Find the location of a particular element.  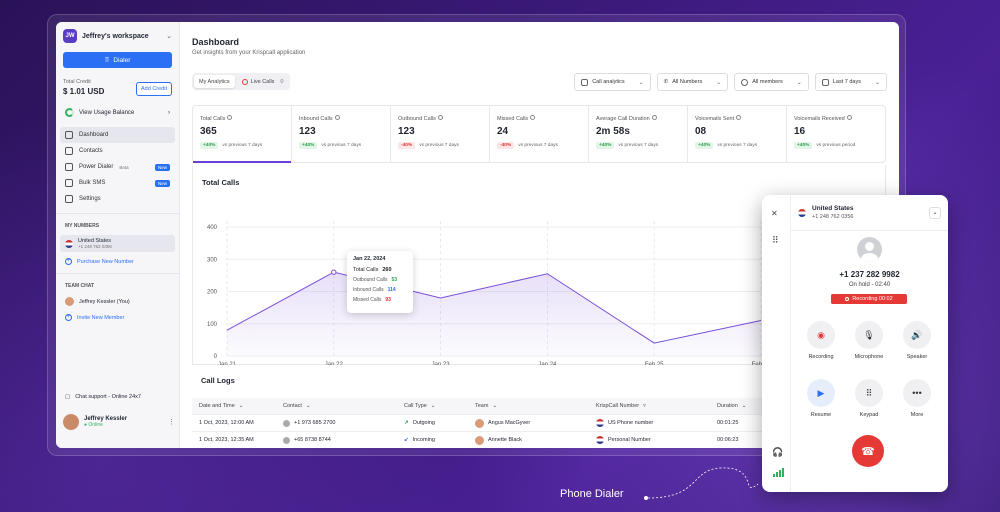

stat-label: Voicemails Sent is located at coordinates (737, 118).